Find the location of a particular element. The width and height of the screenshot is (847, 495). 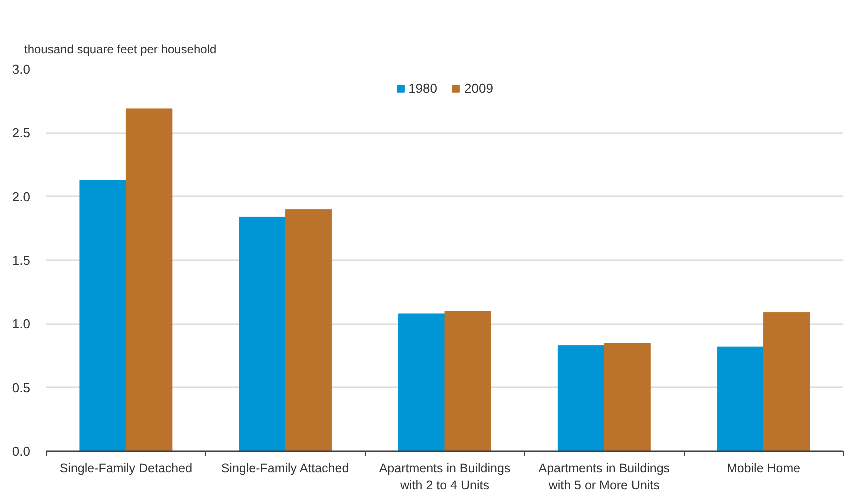

y-tick-label: 0.5 is located at coordinates (21, 388).